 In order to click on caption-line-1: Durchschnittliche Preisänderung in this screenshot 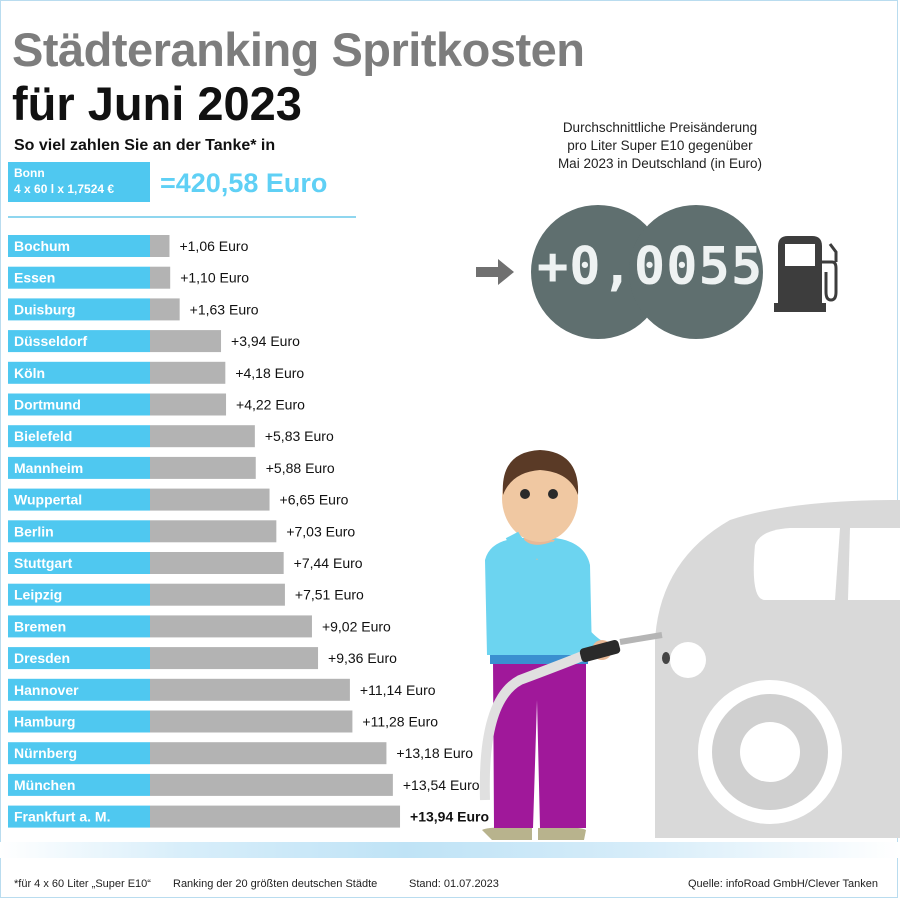, I will do `click(660, 127)`.